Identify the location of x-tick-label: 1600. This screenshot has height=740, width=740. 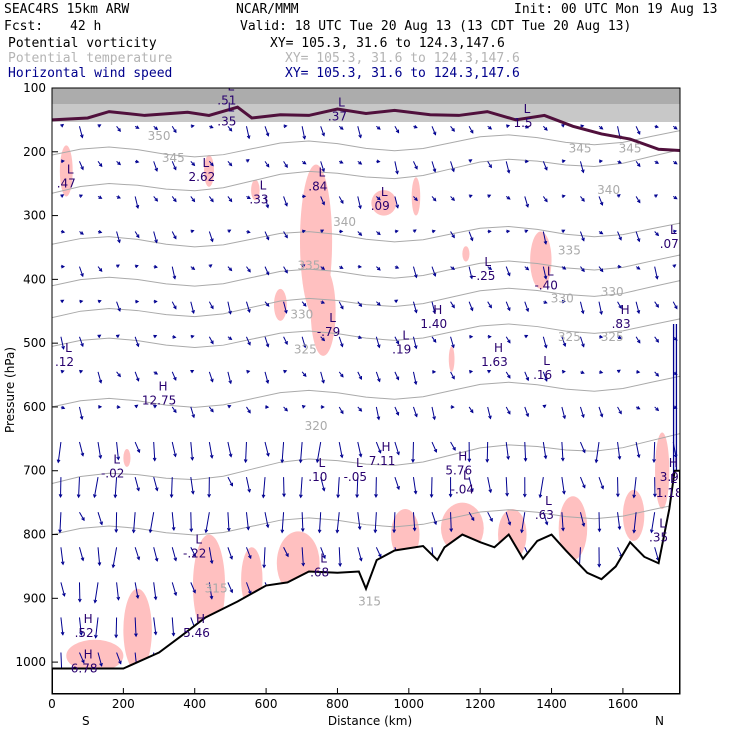
(623, 704).